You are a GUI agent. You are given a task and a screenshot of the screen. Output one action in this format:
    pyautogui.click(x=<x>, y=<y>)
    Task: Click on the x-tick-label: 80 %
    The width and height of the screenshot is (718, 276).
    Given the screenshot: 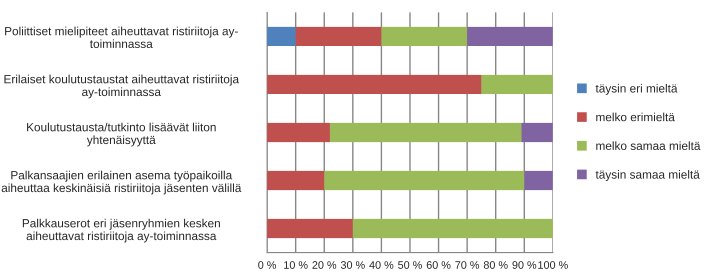 What is the action you would take?
    pyautogui.click(x=496, y=265)
    